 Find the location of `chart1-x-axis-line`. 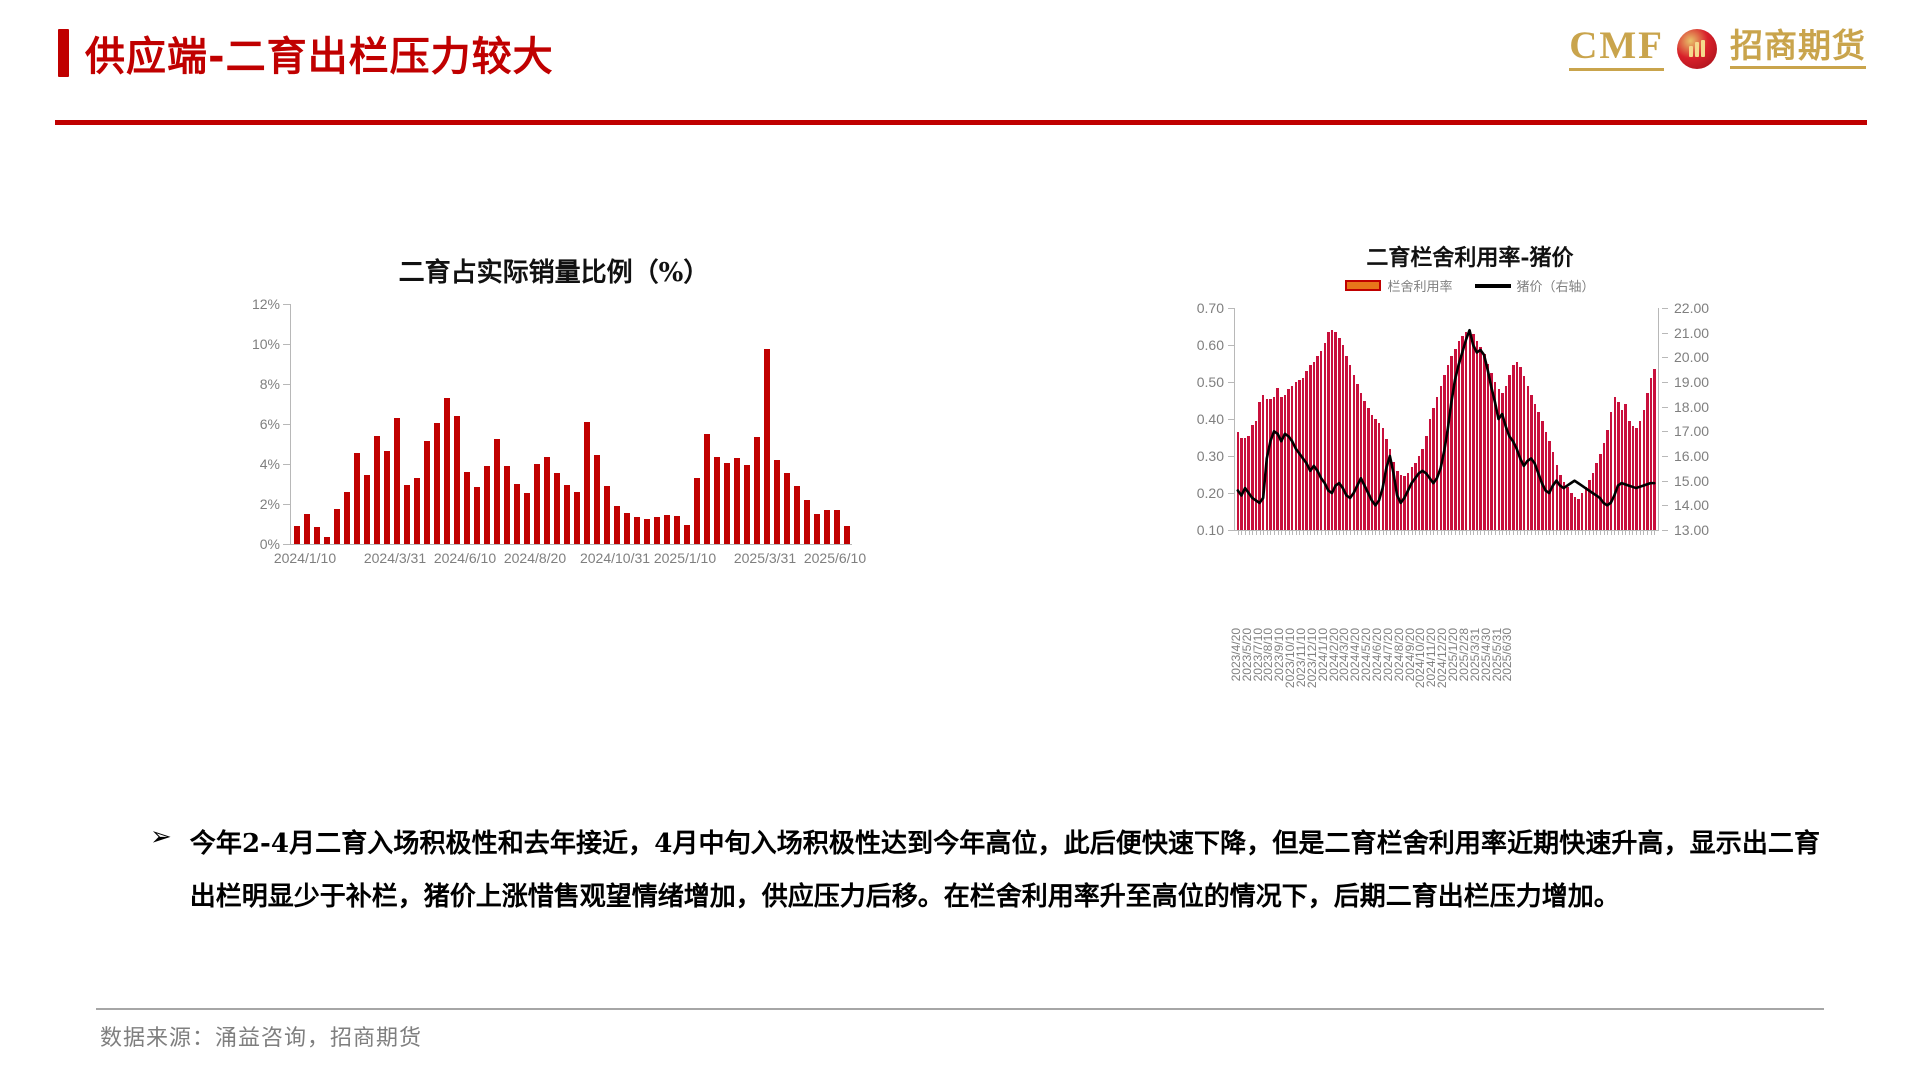

chart1-x-axis-line is located at coordinates (571, 544).